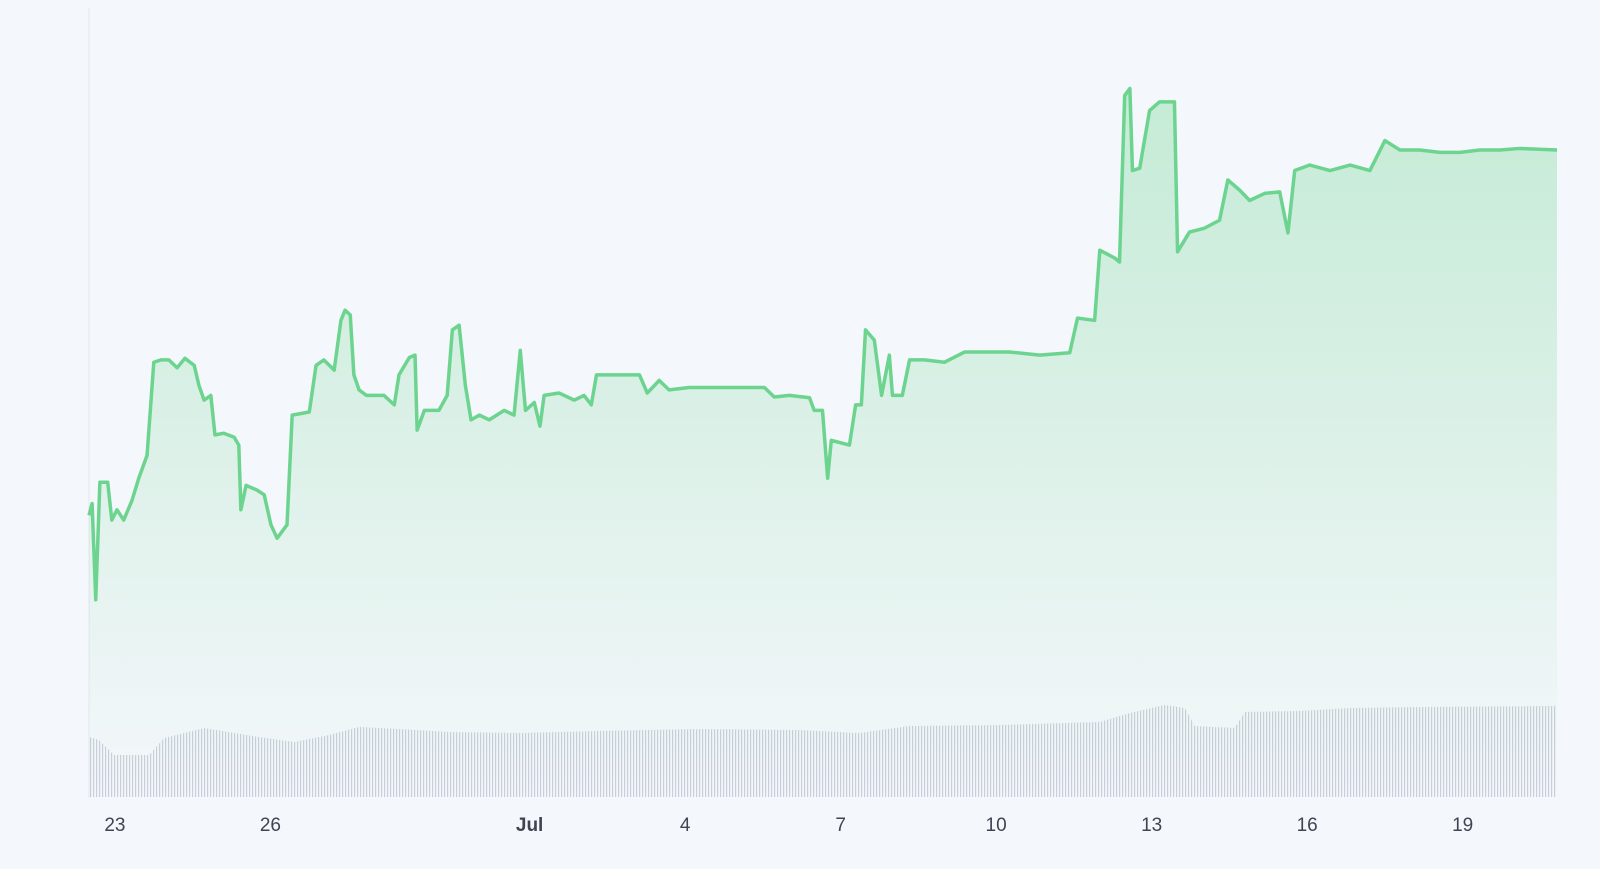  What do you see at coordinates (685, 825) in the screenshot?
I see `x-tick-label: 4` at bounding box center [685, 825].